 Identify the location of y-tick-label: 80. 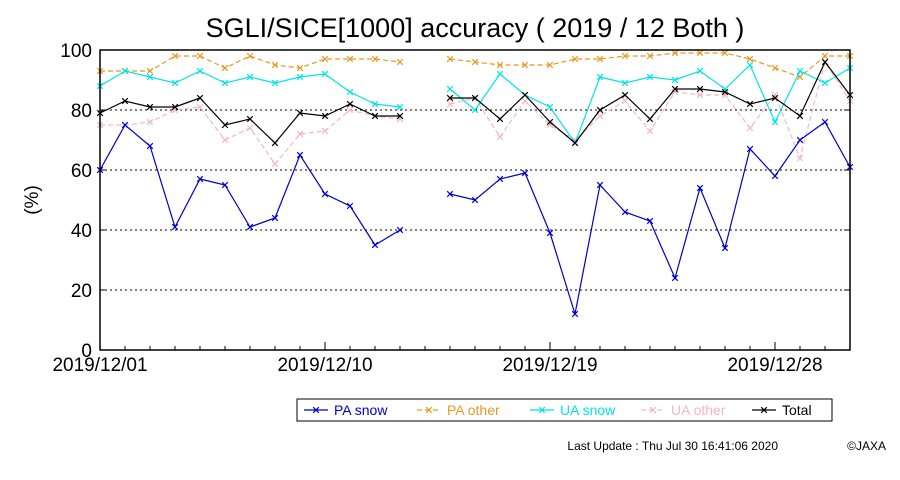
(81, 111).